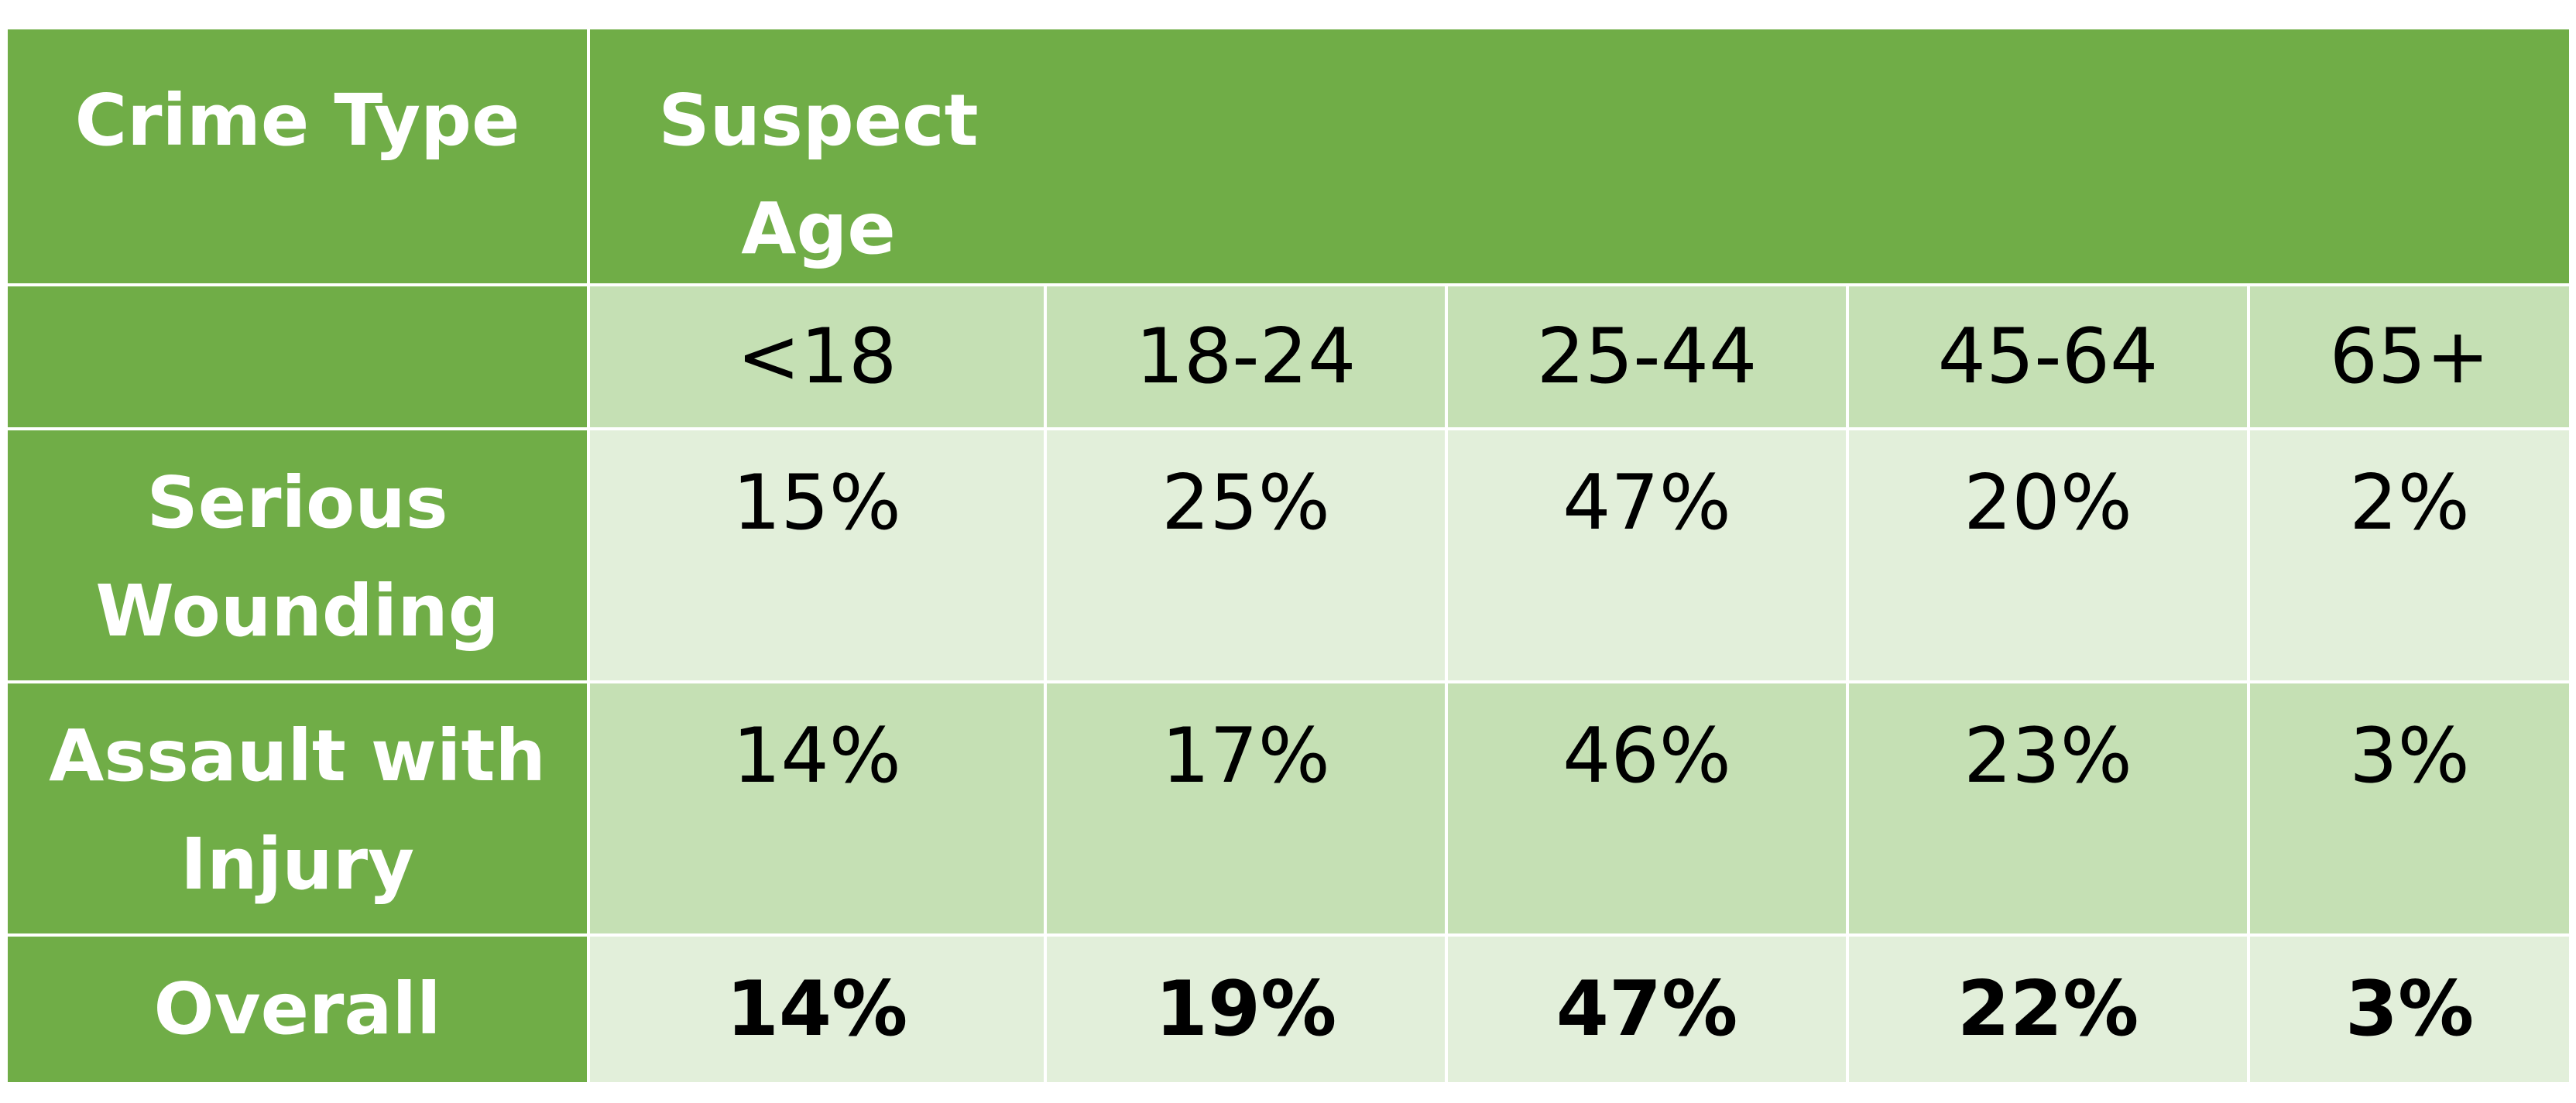  I want to click on total-value: 14%, so click(816, 1009).